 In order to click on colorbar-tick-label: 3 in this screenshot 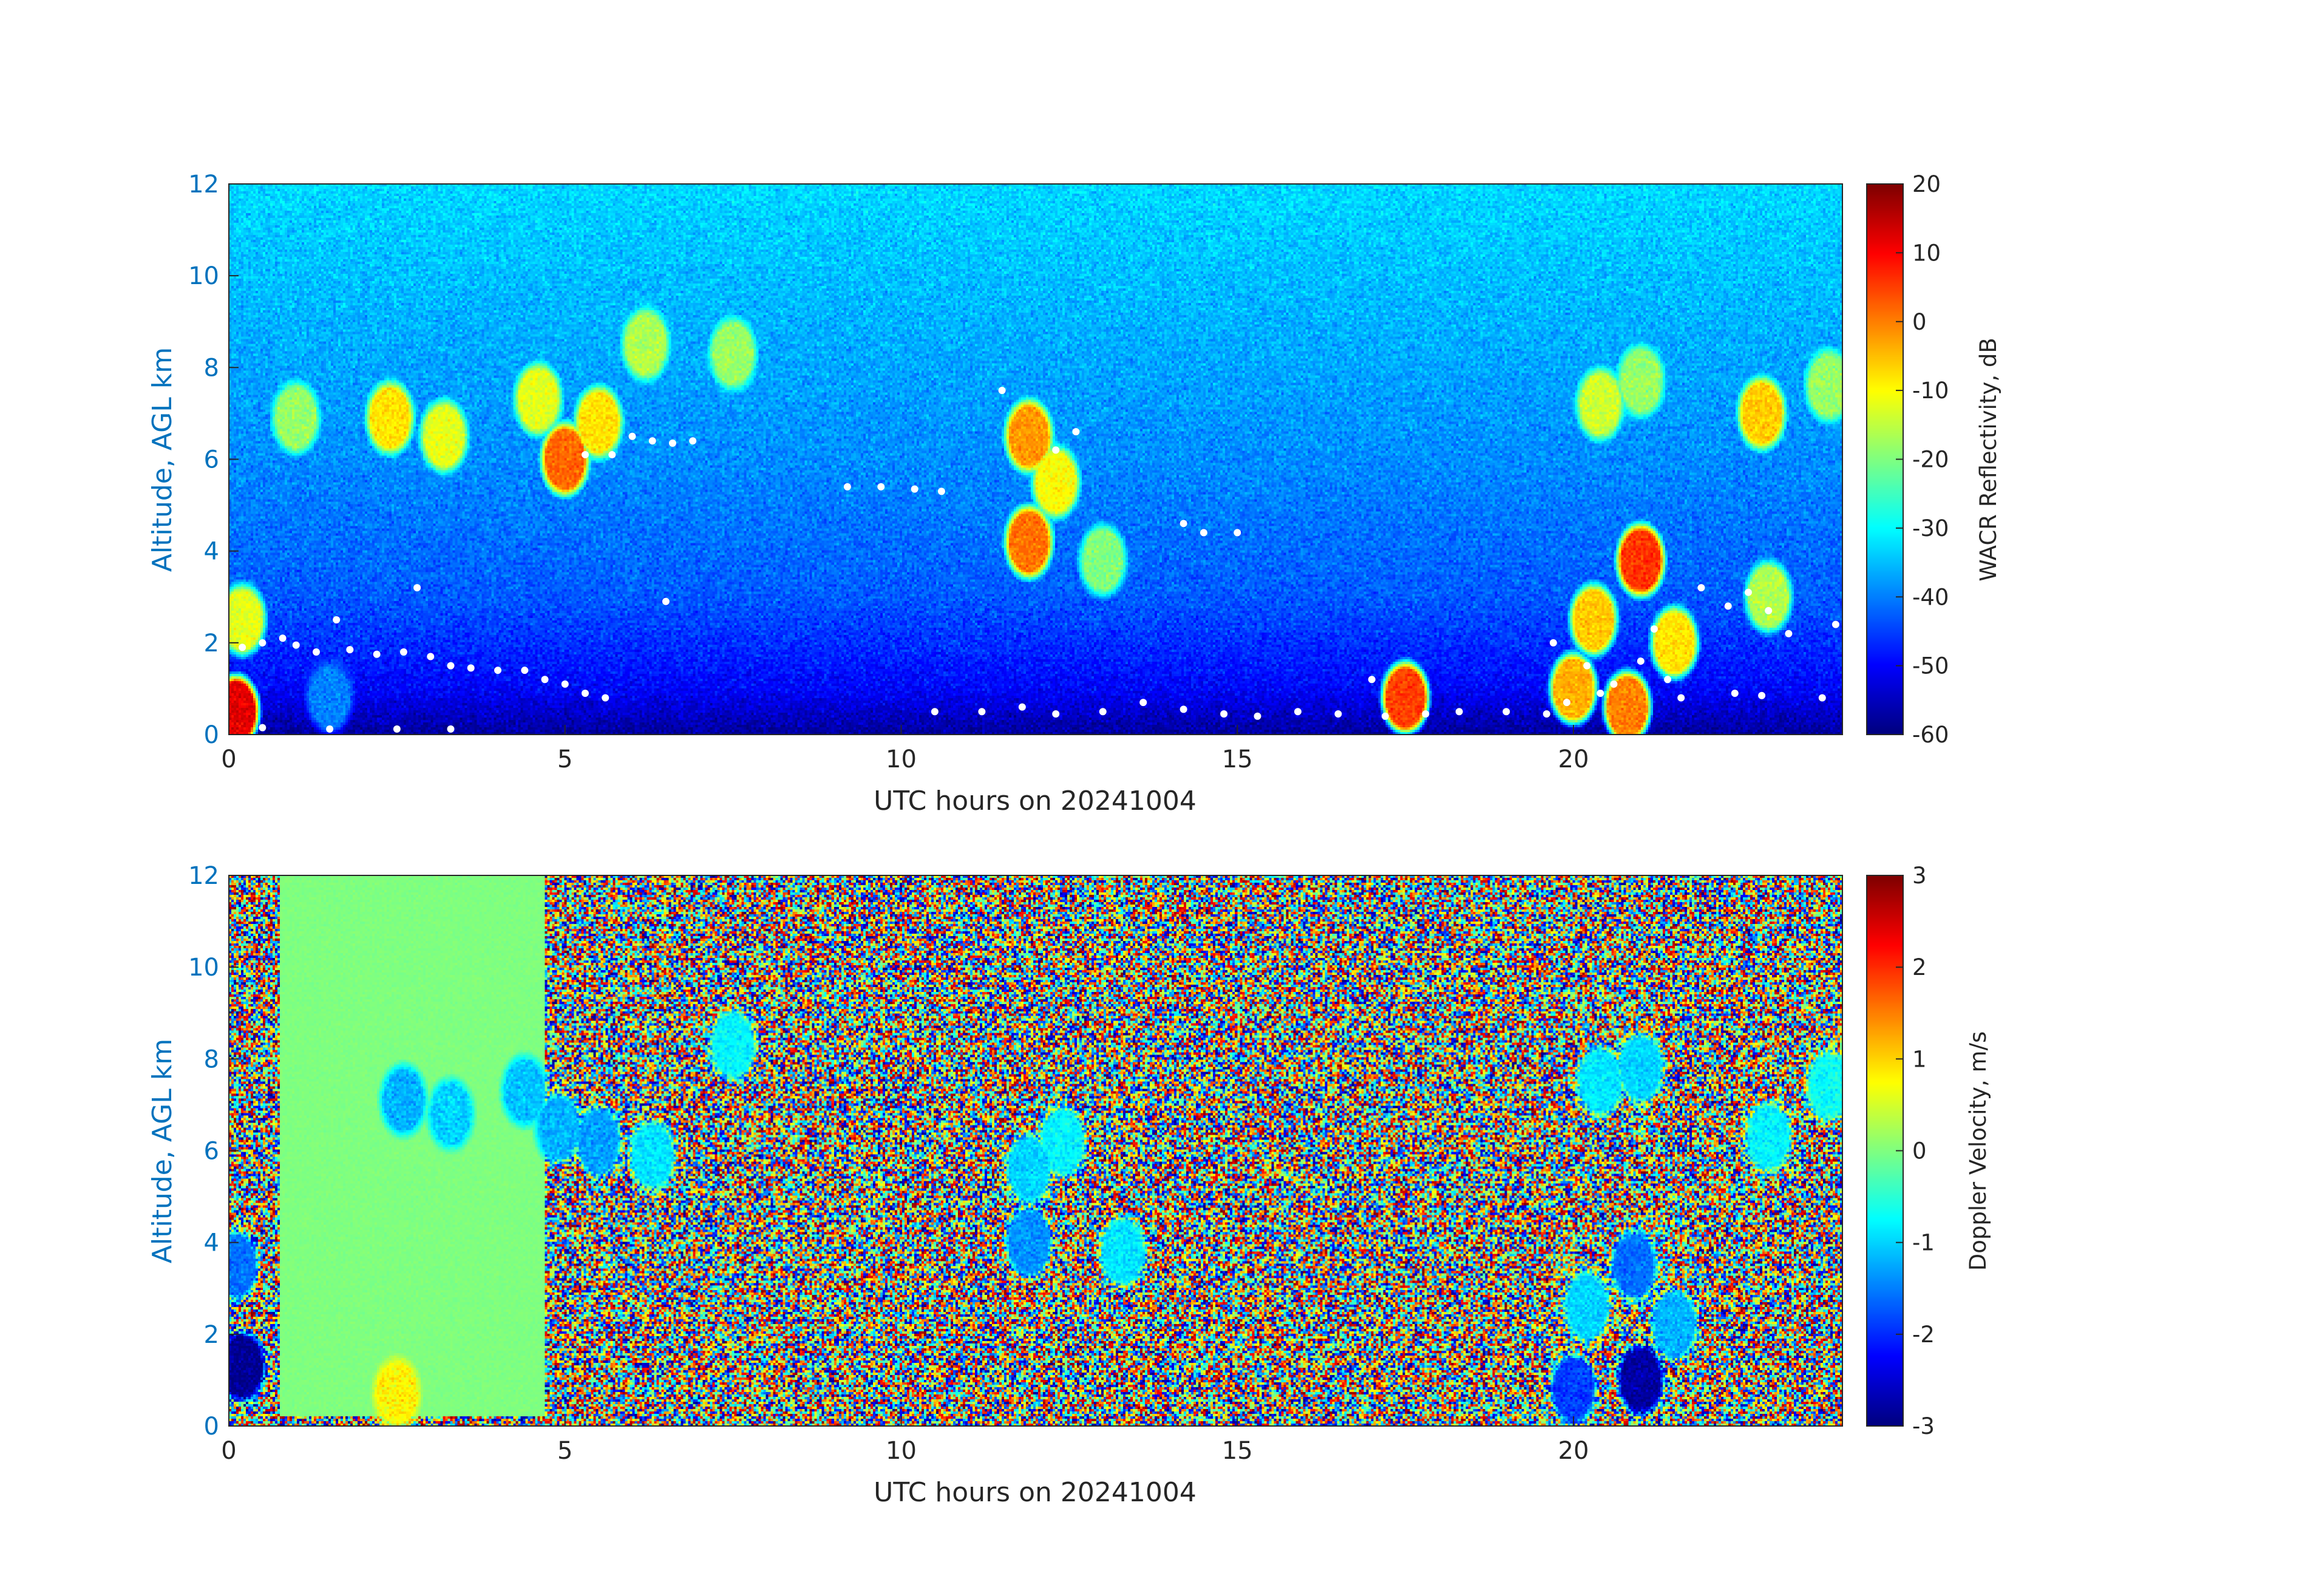, I will do `click(1919, 876)`.